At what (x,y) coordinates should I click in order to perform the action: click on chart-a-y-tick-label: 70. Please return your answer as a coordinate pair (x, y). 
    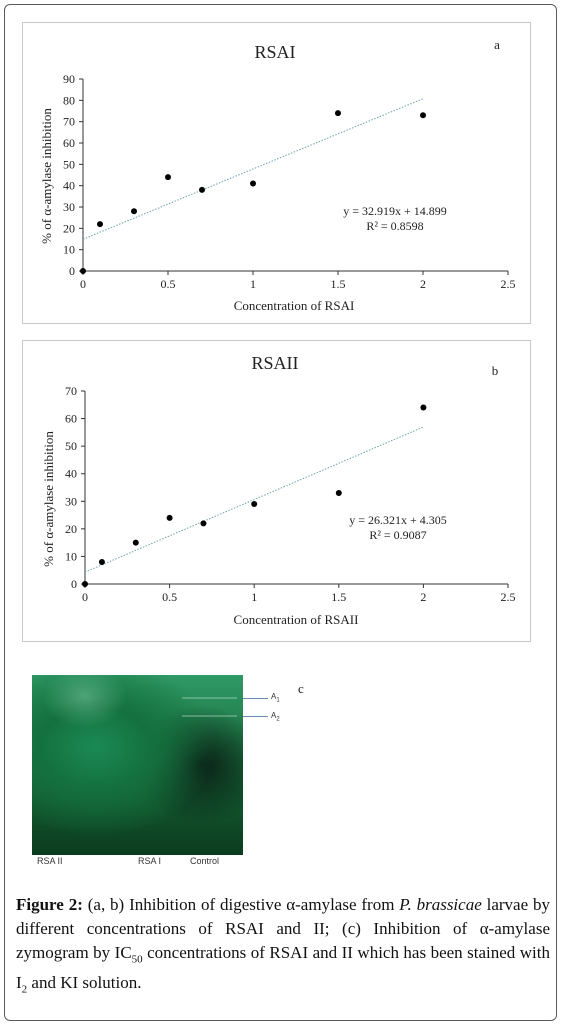
    Looking at the image, I should click on (69, 122).